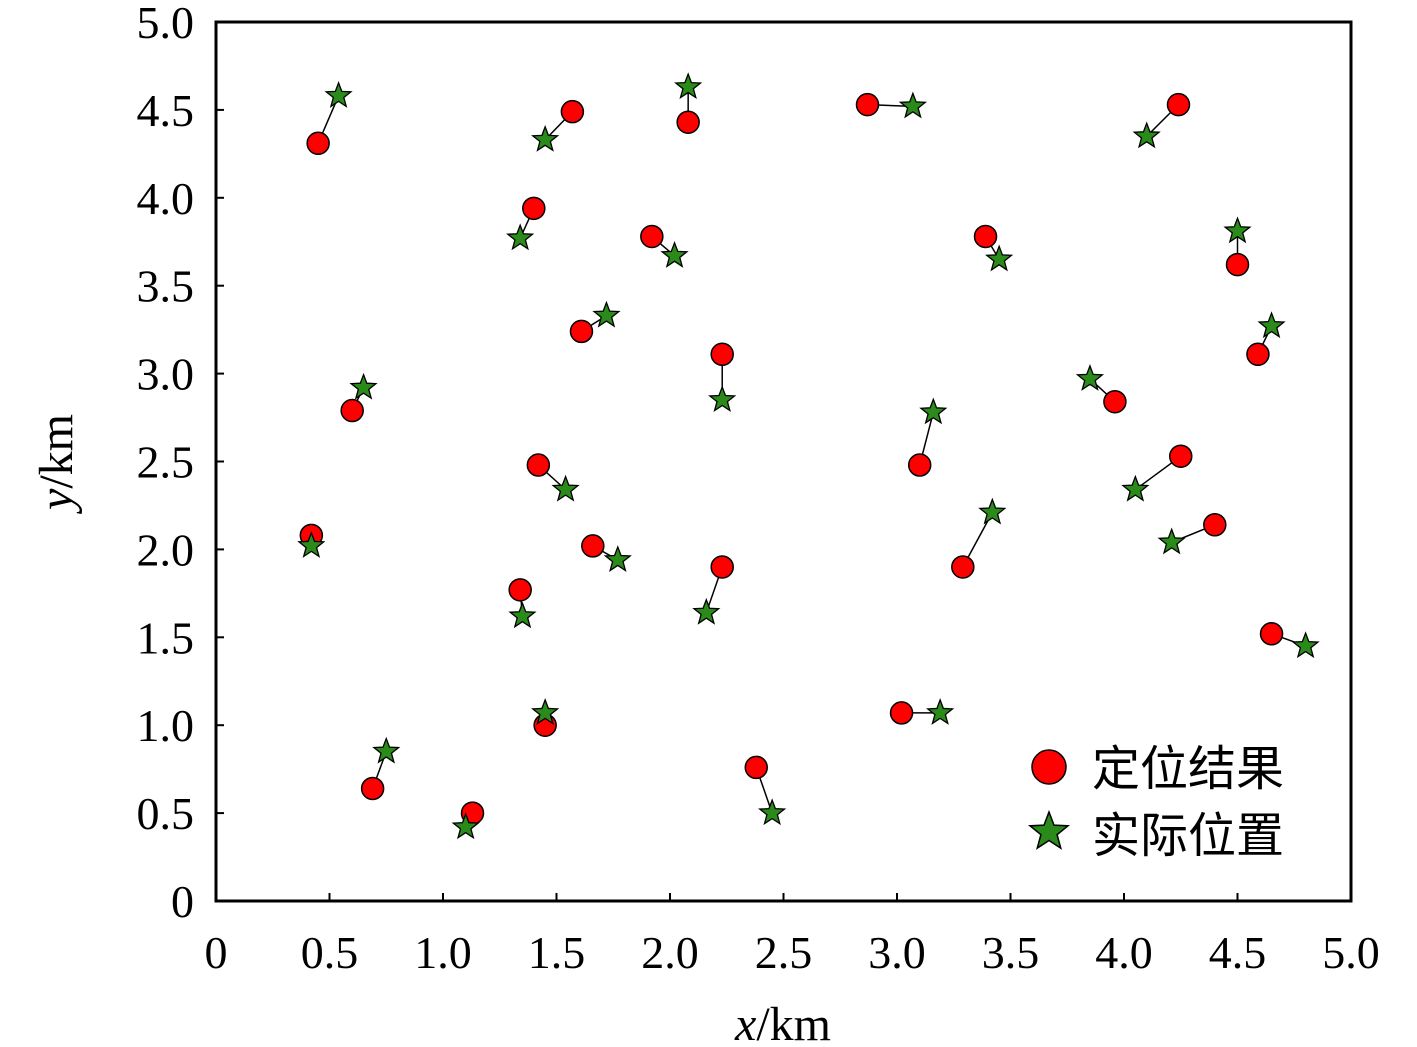  I want to click on y-tick-label: 1.5, so click(166, 637).